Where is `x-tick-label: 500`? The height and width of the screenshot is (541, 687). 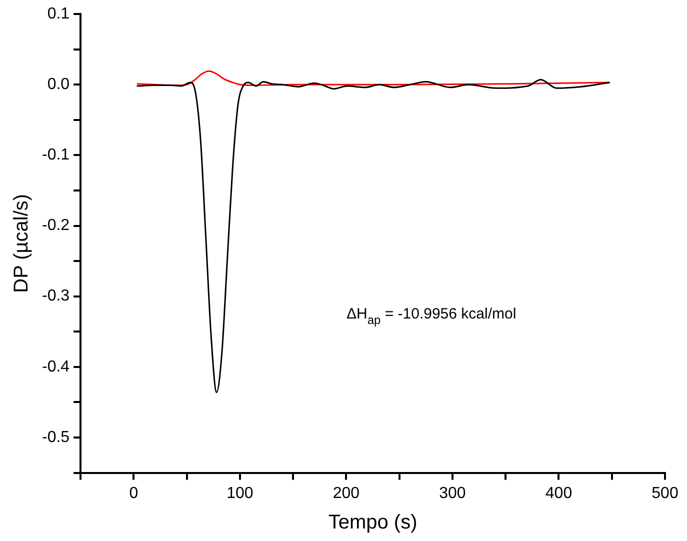 x-tick-label: 500 is located at coordinates (665, 493).